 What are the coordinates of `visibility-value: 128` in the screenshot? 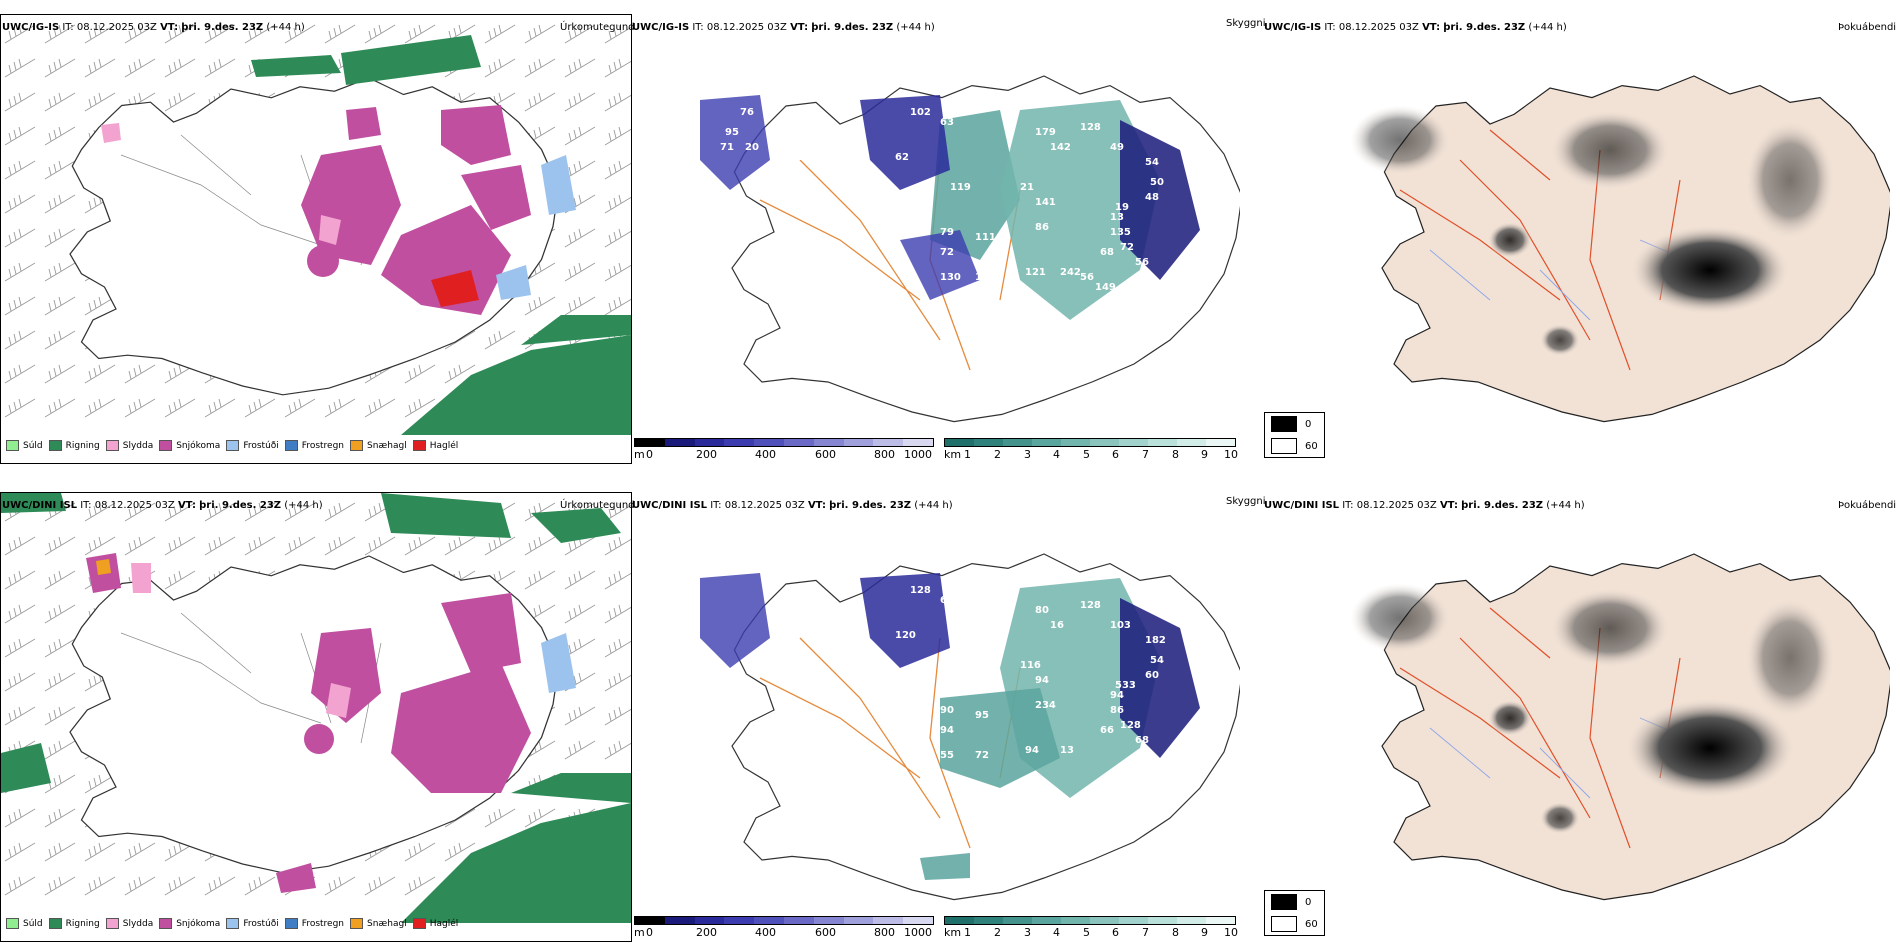 It's located at (1090, 605).